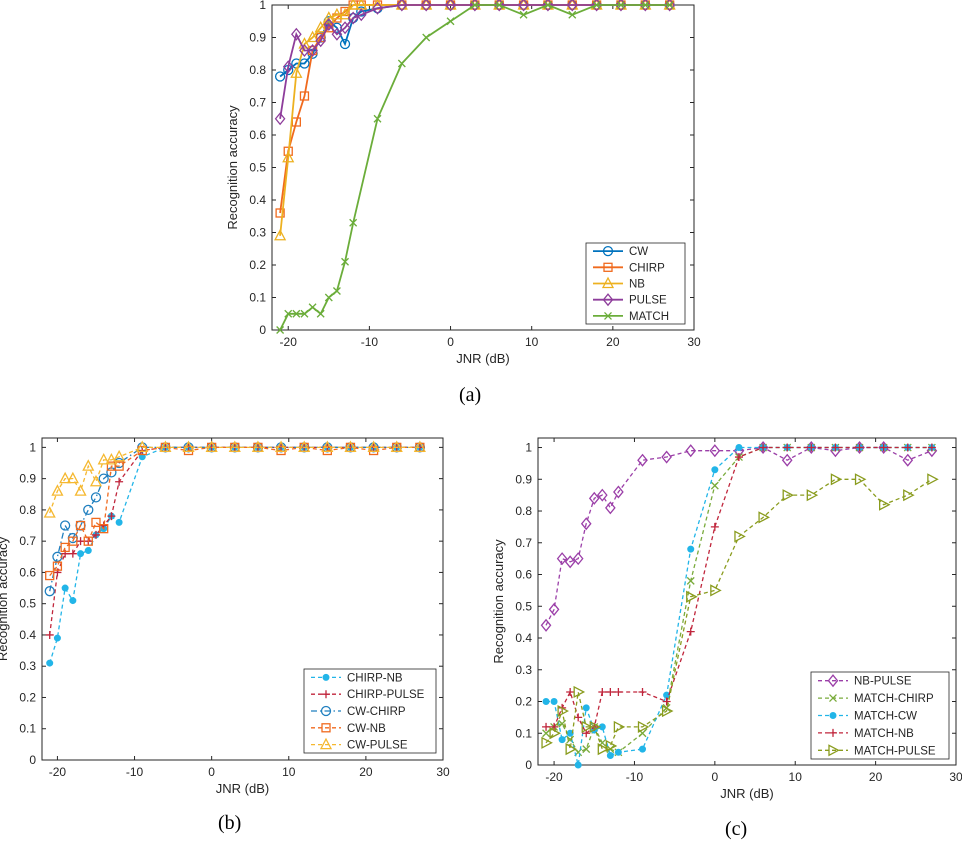 This screenshot has width=962, height=850. What do you see at coordinates (648, 301) in the screenshot?
I see `legend-label: PULSE` at bounding box center [648, 301].